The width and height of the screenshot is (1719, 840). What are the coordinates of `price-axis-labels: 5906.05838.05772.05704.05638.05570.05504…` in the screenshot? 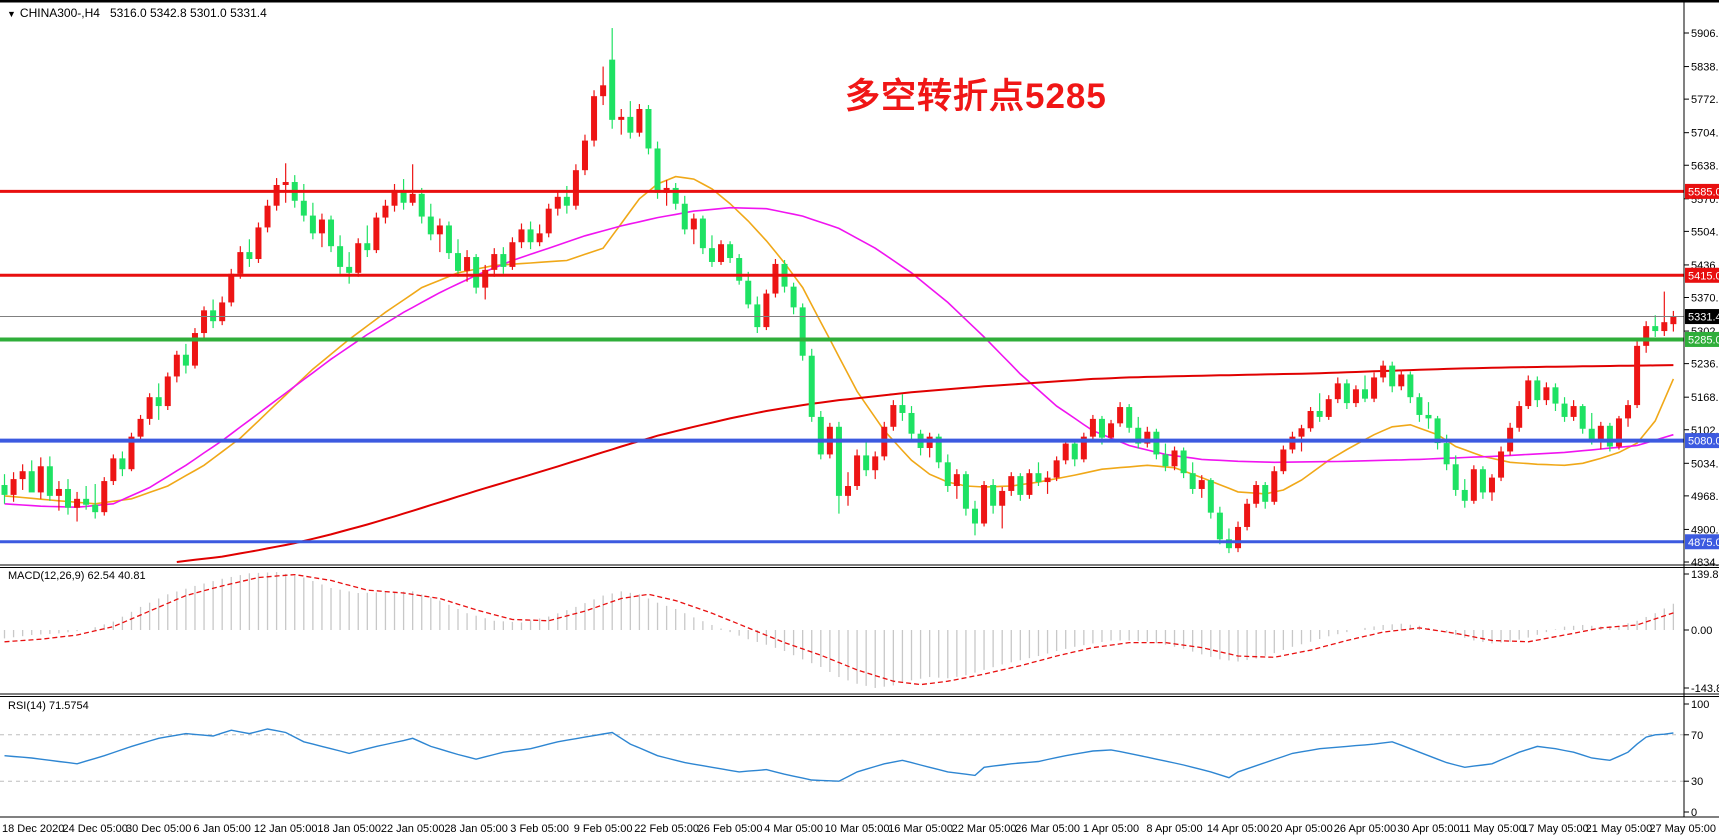 It's located at (1701, 423).